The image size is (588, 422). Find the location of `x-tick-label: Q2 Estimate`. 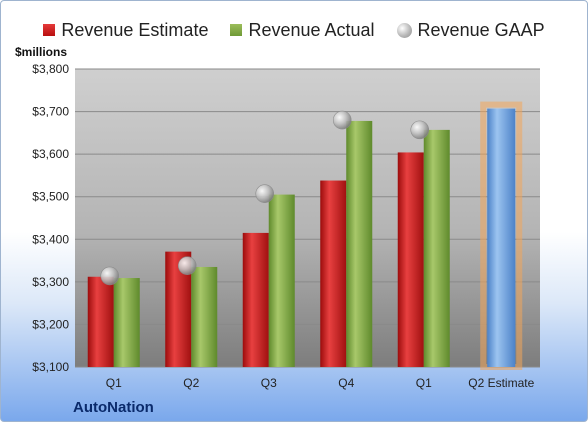

x-tick-label: Q2 Estimate is located at coordinates (501, 383).